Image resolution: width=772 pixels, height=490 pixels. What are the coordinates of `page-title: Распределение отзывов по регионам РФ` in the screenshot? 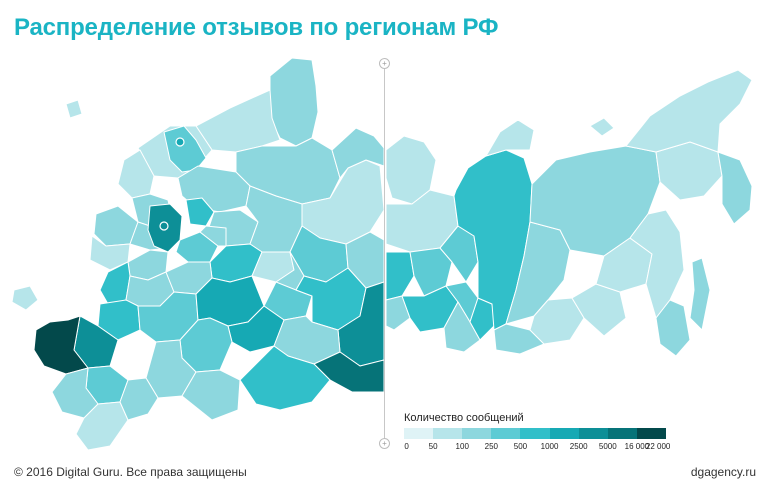 It's located at (256, 27).